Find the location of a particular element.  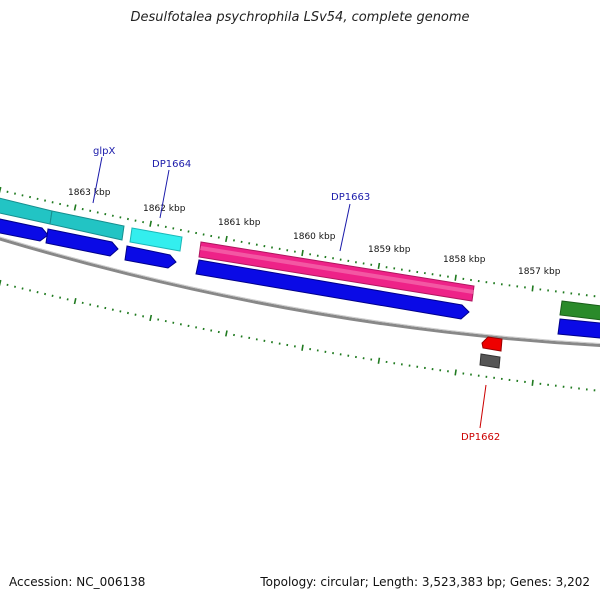

gene-label-dp1663: DP1663 is located at coordinates (350, 197).